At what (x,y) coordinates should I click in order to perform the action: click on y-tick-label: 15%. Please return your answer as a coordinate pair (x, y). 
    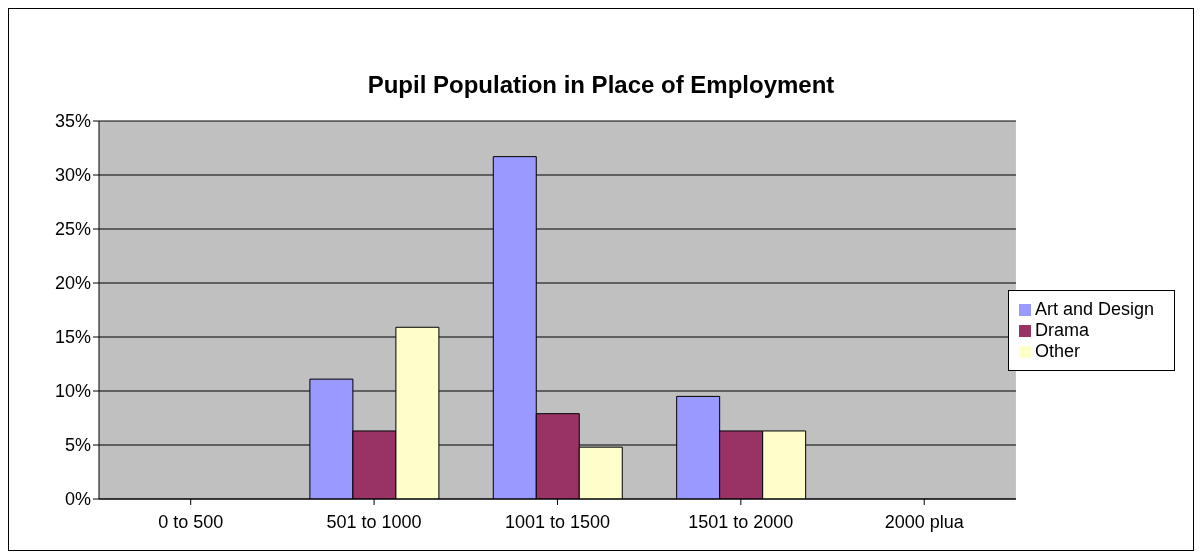
    Looking at the image, I should click on (72, 337).